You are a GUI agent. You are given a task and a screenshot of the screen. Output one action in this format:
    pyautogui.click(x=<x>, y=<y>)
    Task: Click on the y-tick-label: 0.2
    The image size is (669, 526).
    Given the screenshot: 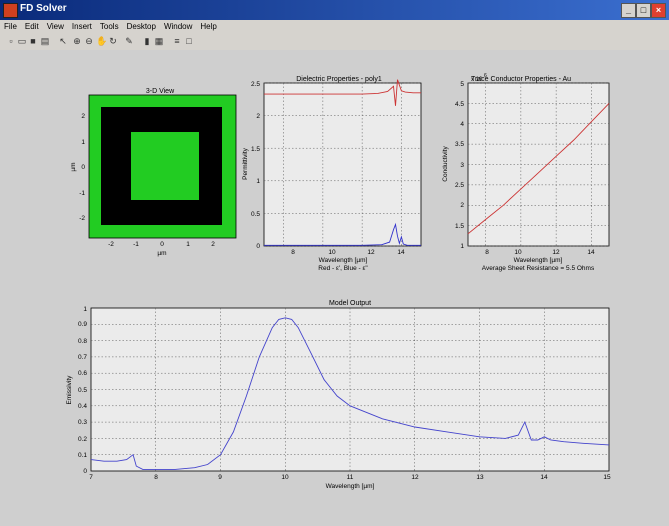 What is the action you would take?
    pyautogui.click(x=82, y=439)
    